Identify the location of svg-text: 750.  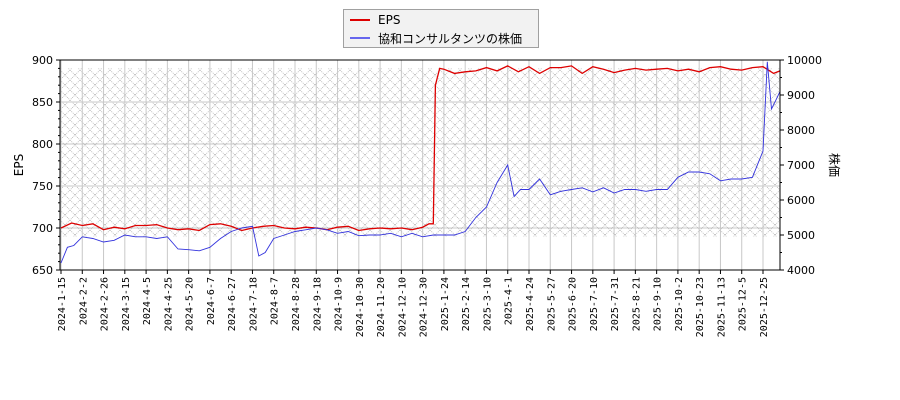
(42, 186).